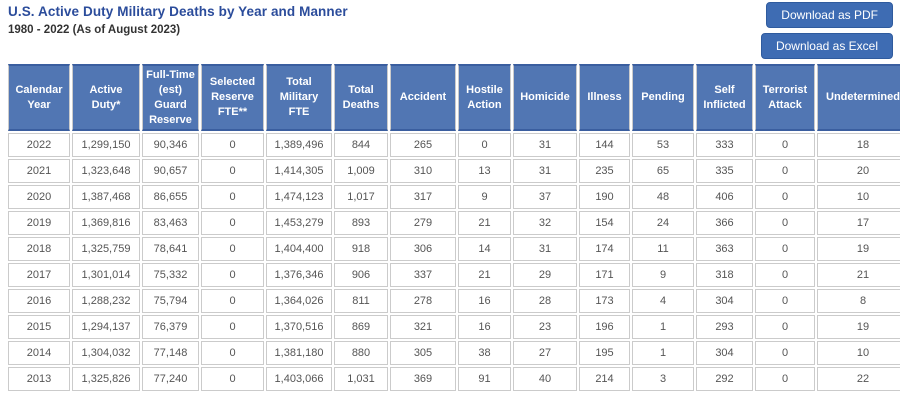 This screenshot has width=900, height=413. I want to click on table-cell: 19, so click(858, 249).